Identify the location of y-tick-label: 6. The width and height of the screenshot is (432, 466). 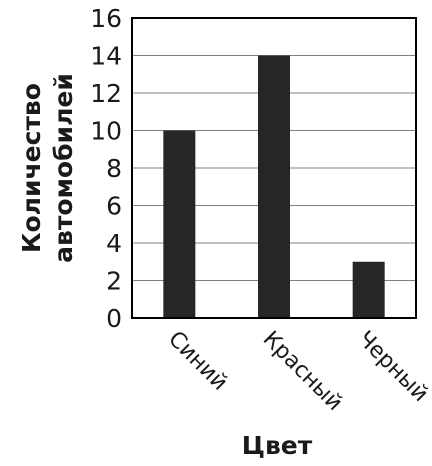
(114, 206).